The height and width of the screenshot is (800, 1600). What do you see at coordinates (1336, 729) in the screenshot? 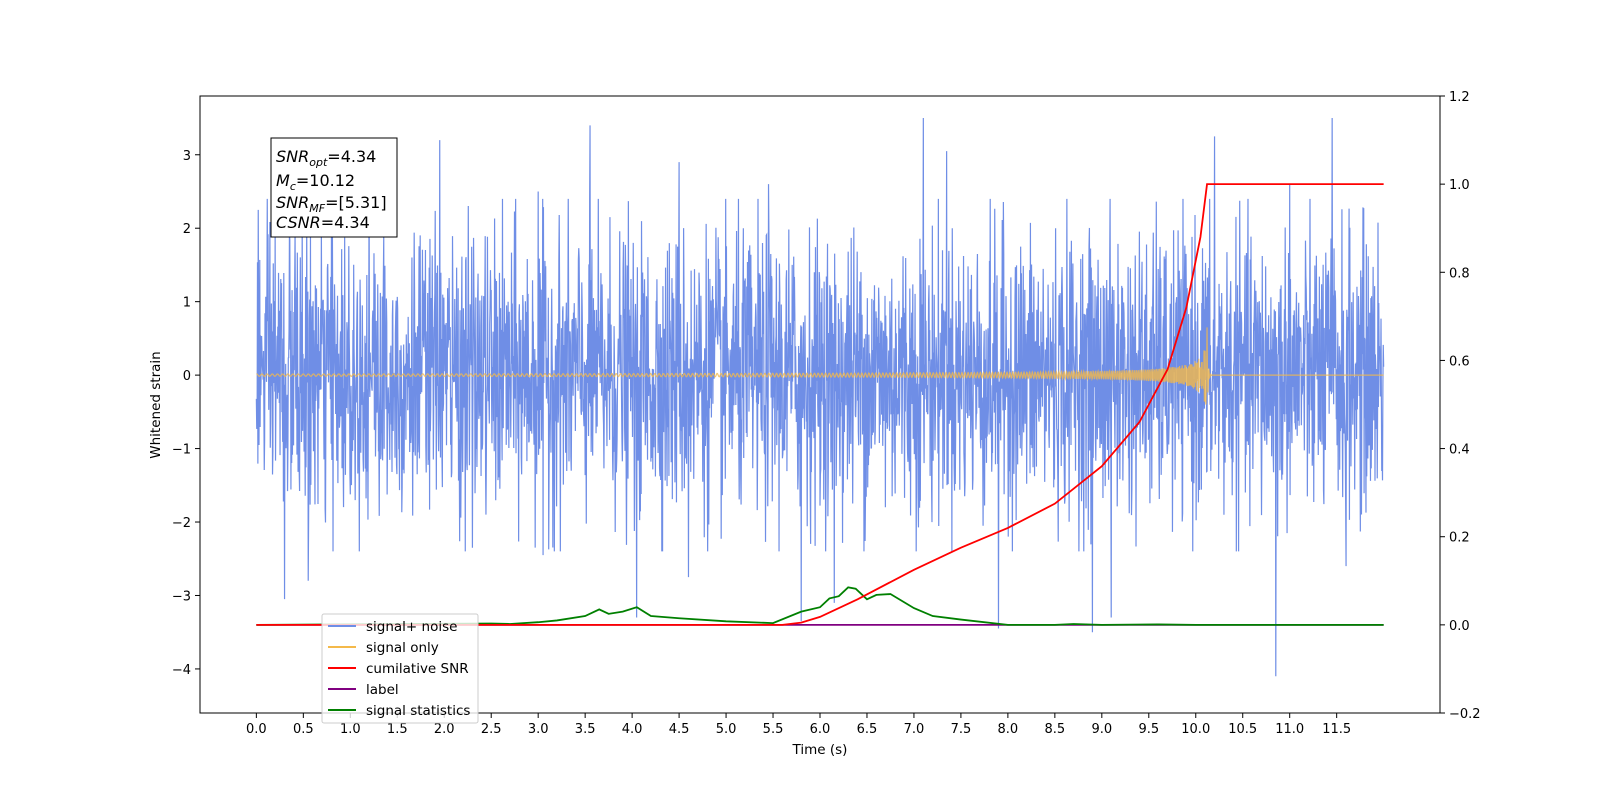
I see `x-tick-label: 11.5` at bounding box center [1336, 729].